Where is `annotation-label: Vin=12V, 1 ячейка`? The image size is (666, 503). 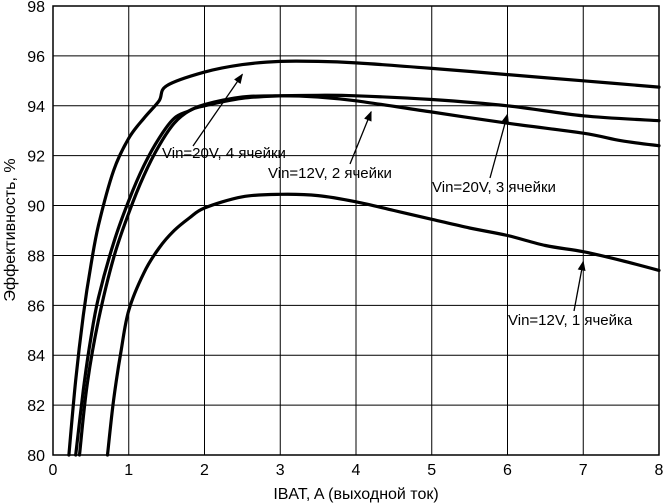
annotation-label: Vin=12V, 1 ячейка is located at coordinates (570, 320).